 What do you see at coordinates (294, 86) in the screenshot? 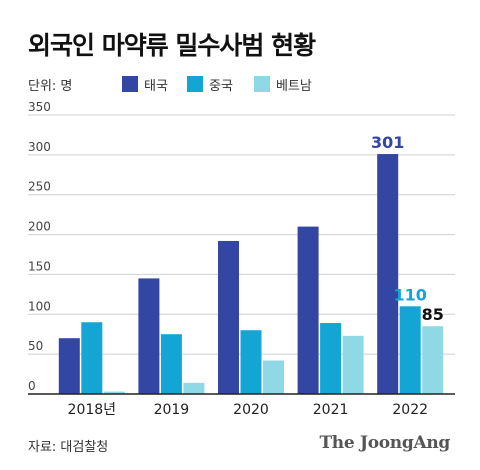
I see `legend-label-vietnam: 베트남` at bounding box center [294, 86].